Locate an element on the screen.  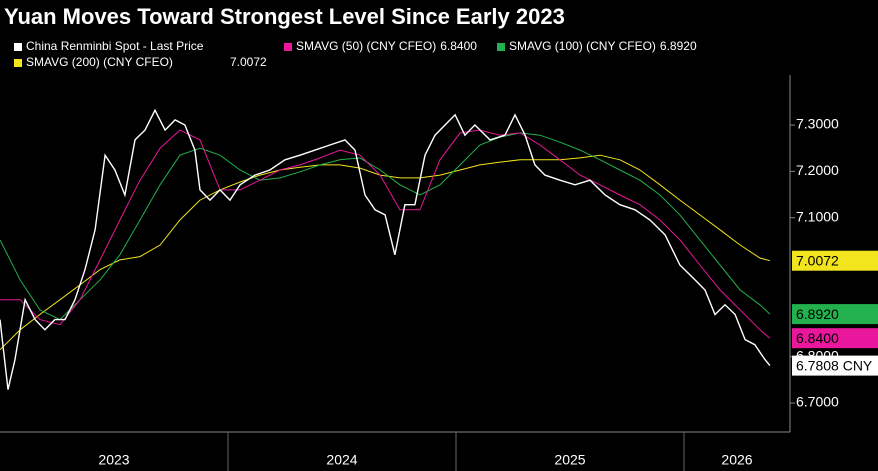
x-tick-label: 2026 is located at coordinates (736, 460).